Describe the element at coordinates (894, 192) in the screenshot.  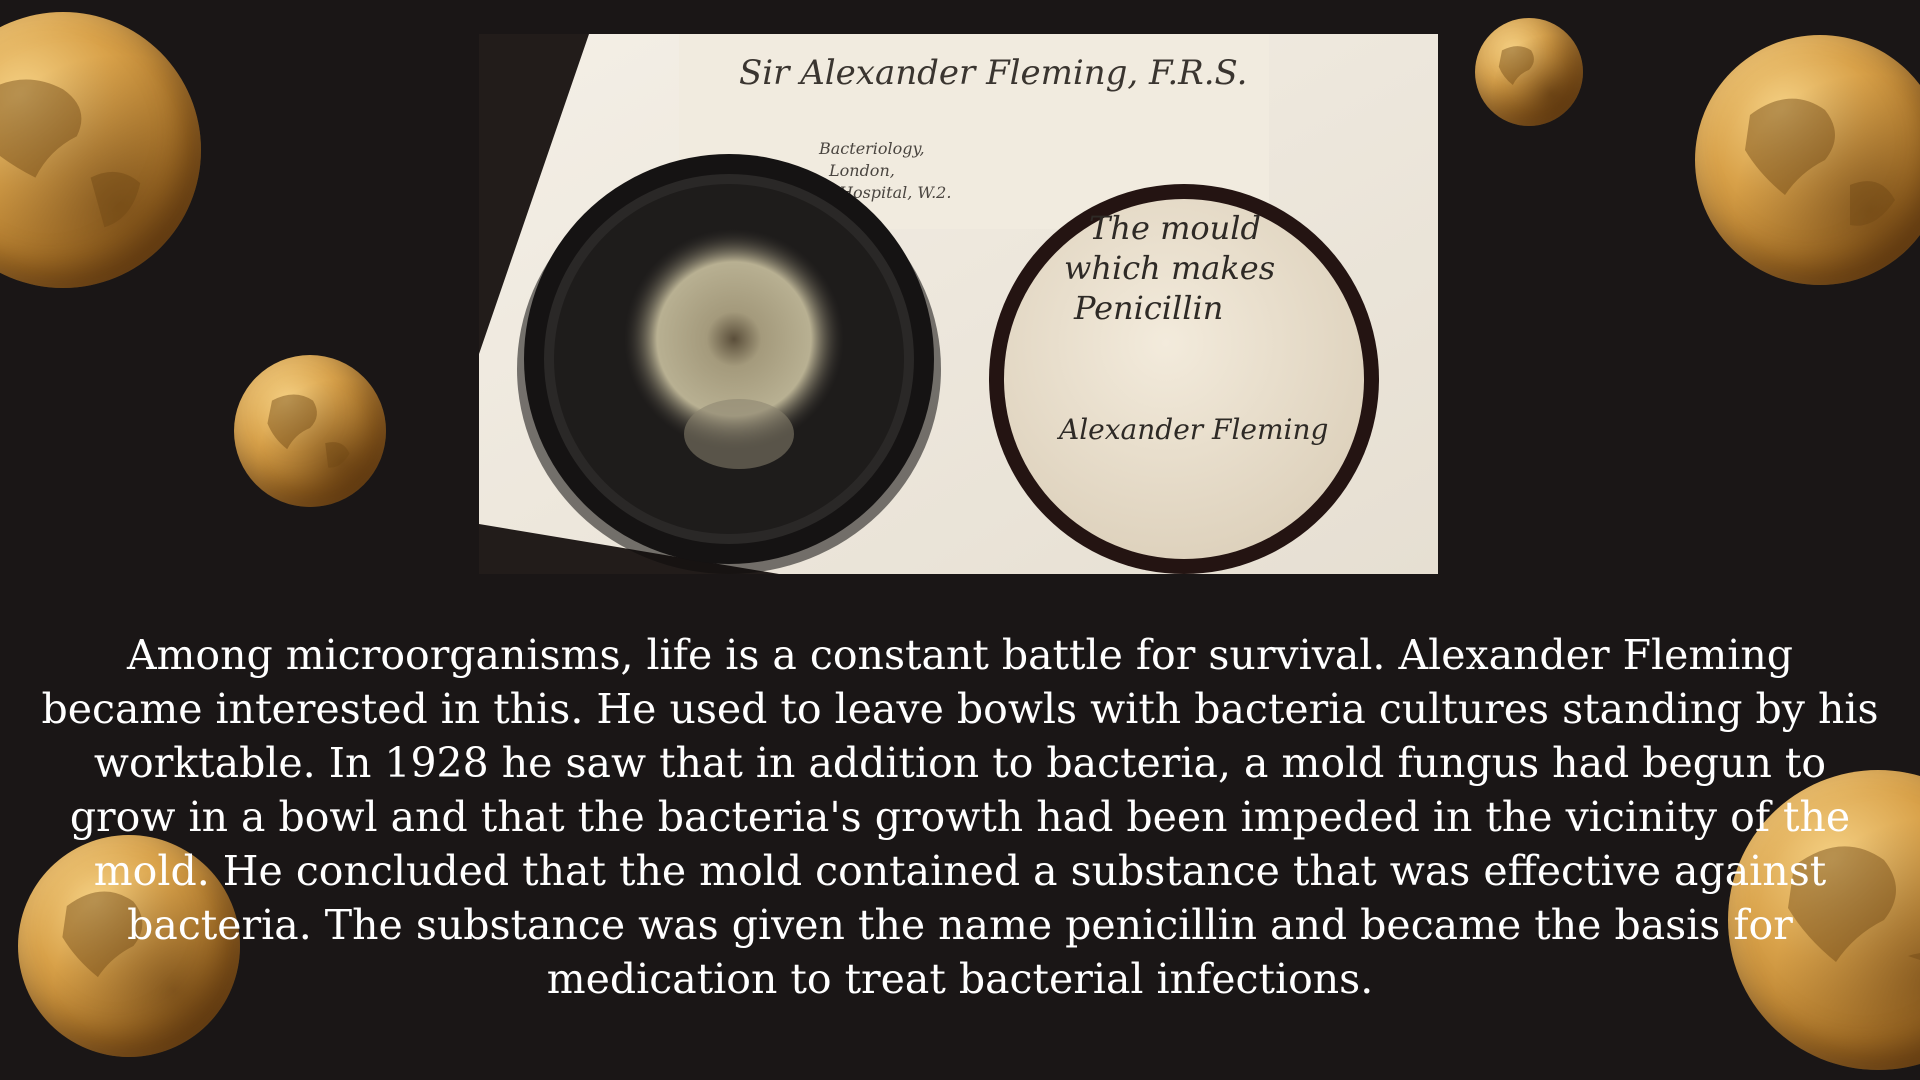
I see `card-line: Hospital, W.2.` at that location.